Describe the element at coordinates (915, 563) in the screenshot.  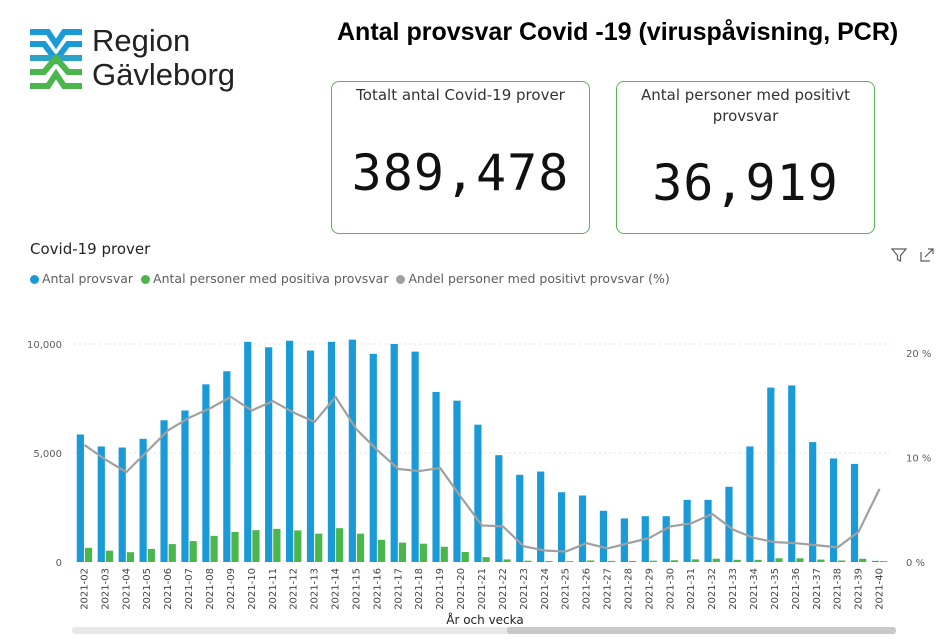
I see `y2-axis-tick-label: 0 %` at that location.